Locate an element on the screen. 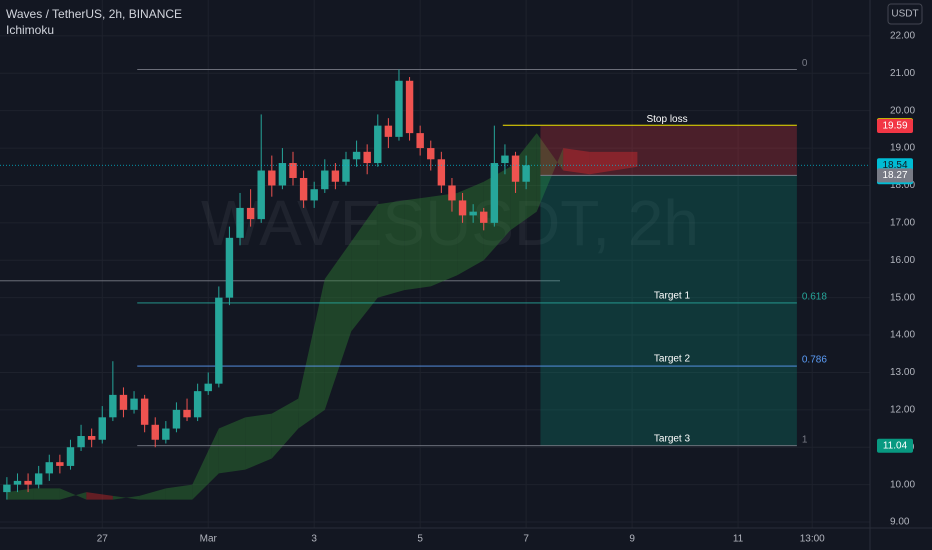 This screenshot has width=932, height=550. stop-loss-label: Stop loss is located at coordinates (666, 119).